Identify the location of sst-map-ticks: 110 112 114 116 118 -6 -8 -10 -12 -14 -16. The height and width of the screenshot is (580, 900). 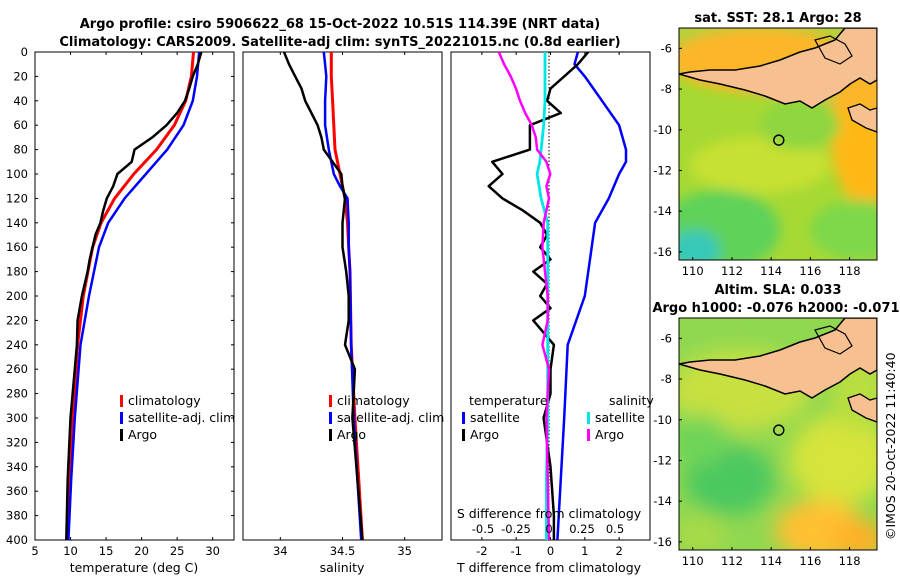
(756, 159).